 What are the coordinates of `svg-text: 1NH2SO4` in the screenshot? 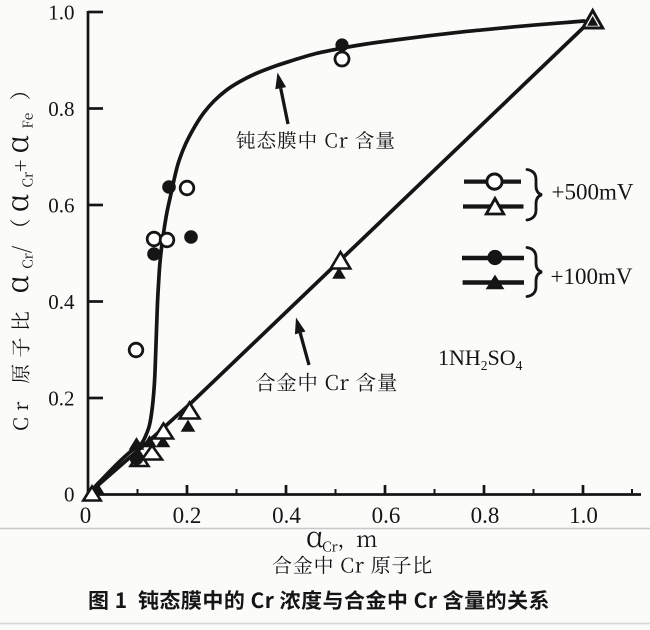 It's located at (480, 359).